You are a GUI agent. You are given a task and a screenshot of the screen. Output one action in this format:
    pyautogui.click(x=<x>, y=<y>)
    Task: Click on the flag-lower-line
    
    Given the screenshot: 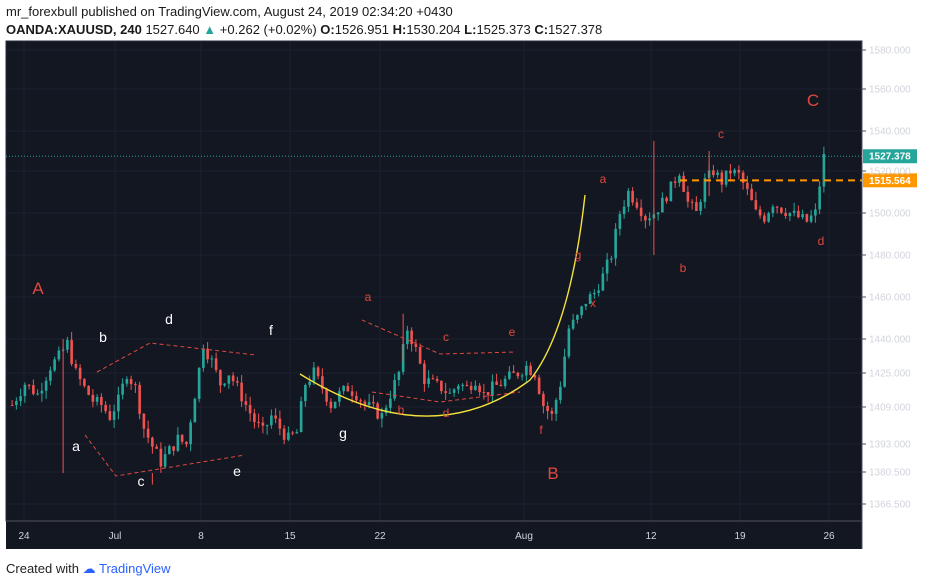 What is the action you would take?
    pyautogui.click(x=446, y=397)
    